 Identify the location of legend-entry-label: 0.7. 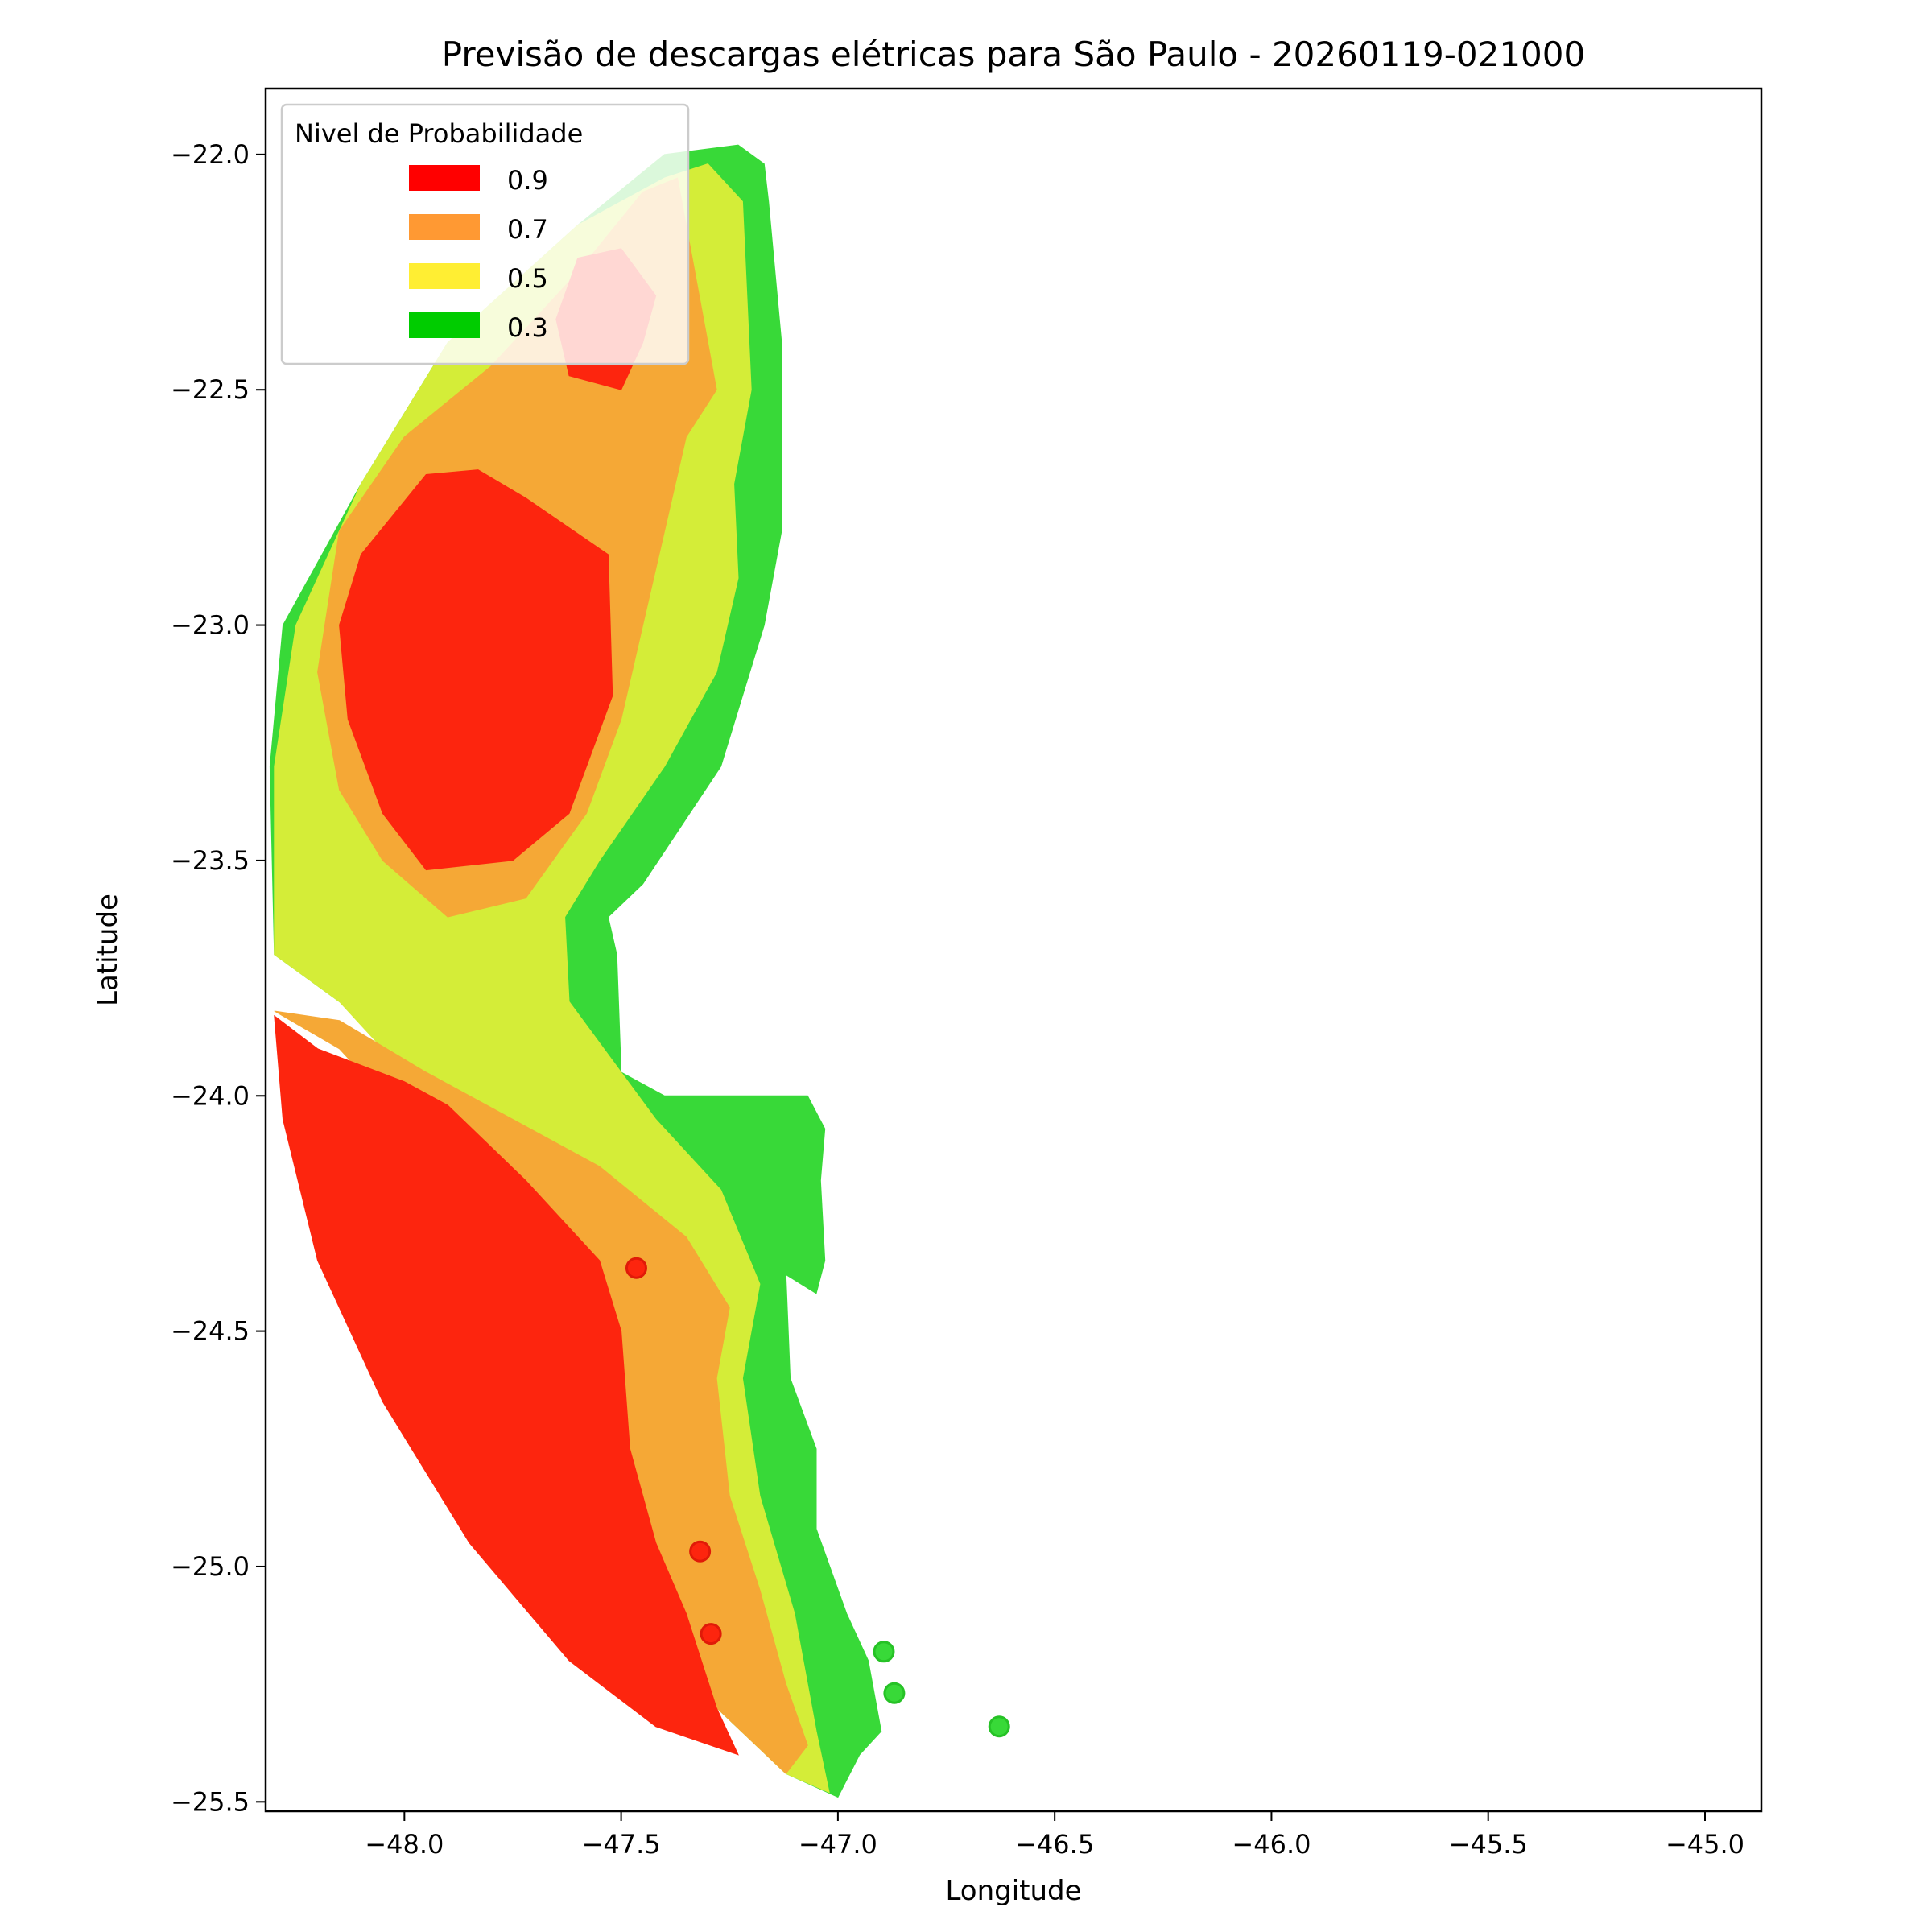
(527, 229).